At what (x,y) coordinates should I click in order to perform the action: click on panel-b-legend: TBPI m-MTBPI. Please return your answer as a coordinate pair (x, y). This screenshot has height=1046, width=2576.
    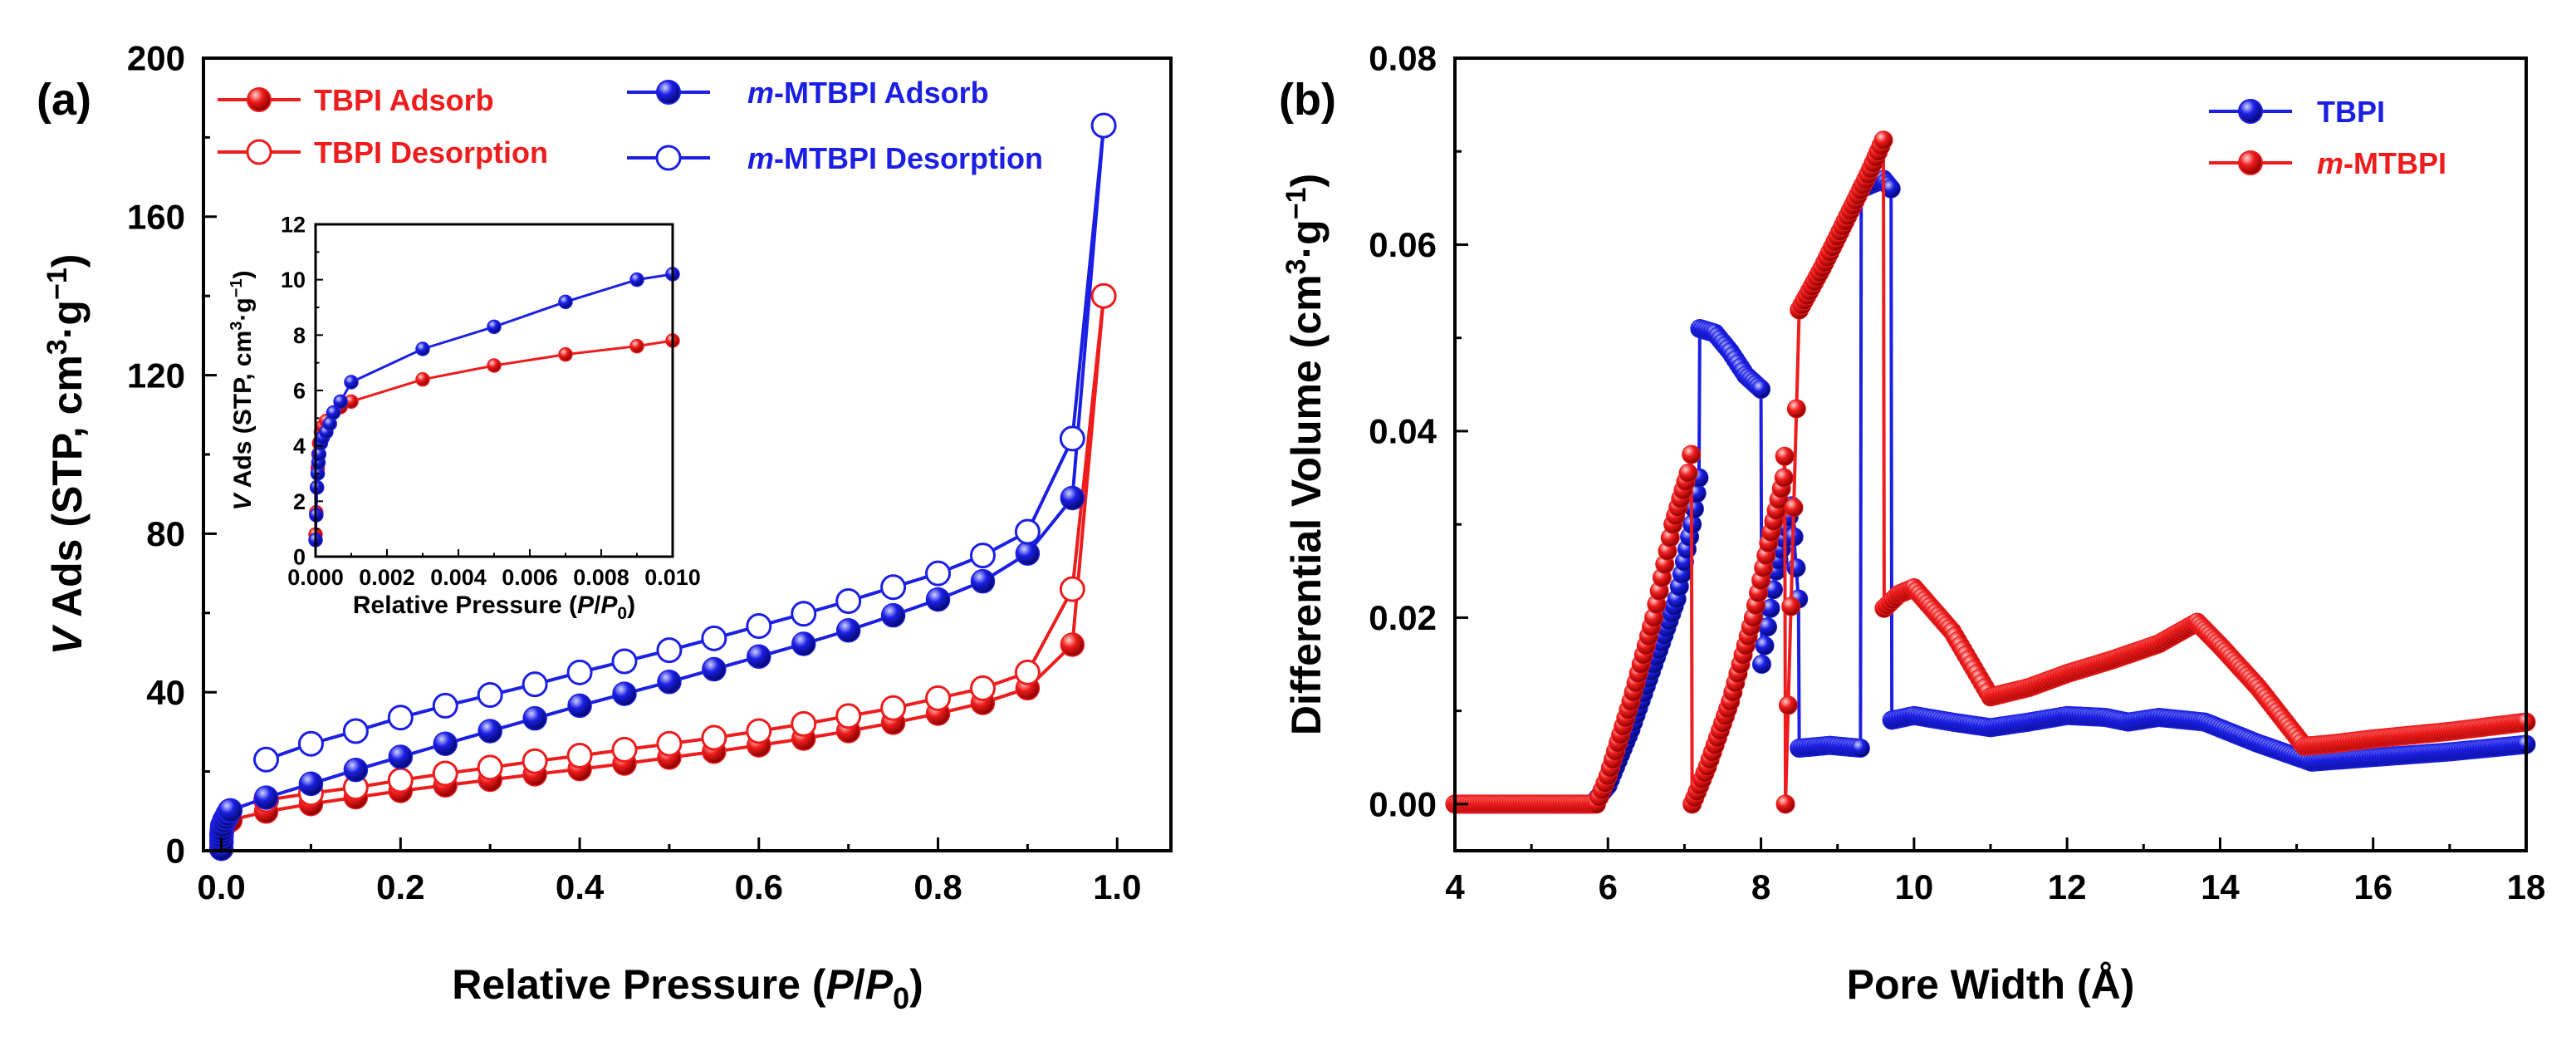
    Looking at the image, I should click on (2327, 137).